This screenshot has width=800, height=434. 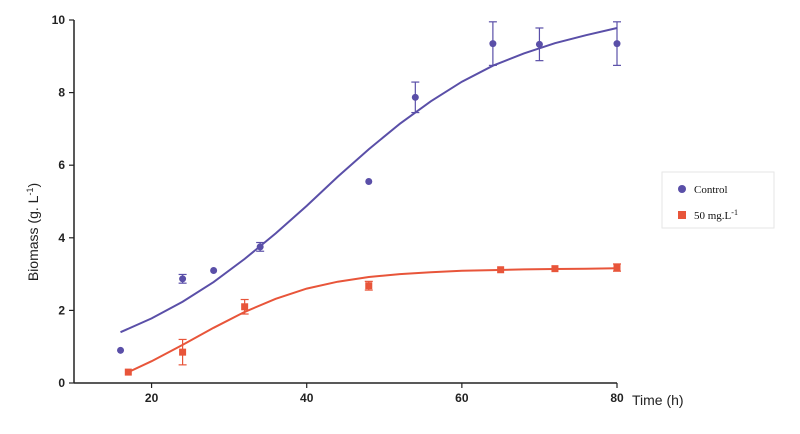 I want to click on x-ticks: 20 40 60 80, so click(x=384, y=394).